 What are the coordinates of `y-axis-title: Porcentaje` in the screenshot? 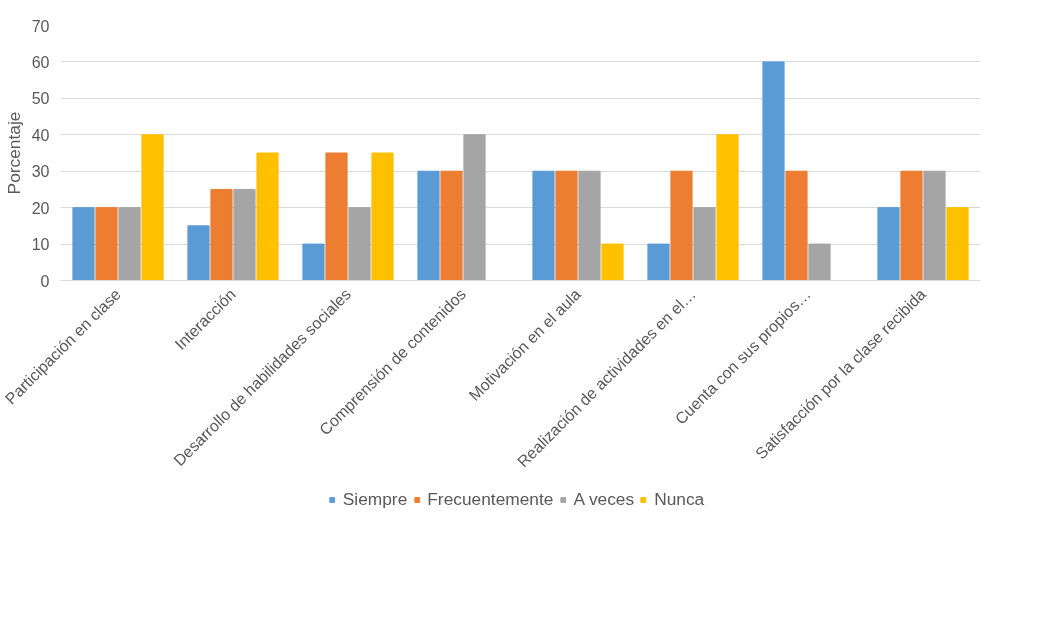 It's located at (13, 153).